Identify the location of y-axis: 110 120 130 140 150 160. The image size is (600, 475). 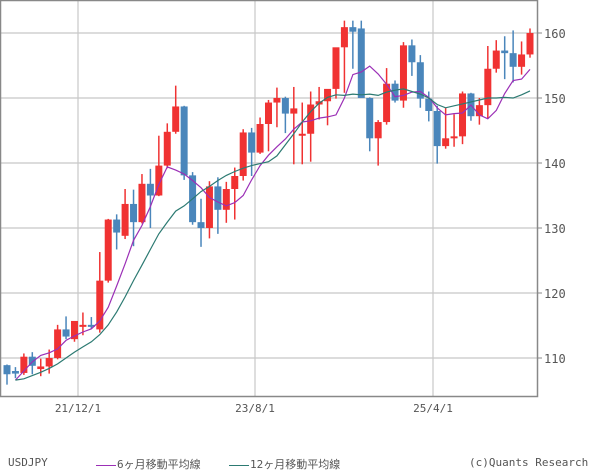
(551, 196).